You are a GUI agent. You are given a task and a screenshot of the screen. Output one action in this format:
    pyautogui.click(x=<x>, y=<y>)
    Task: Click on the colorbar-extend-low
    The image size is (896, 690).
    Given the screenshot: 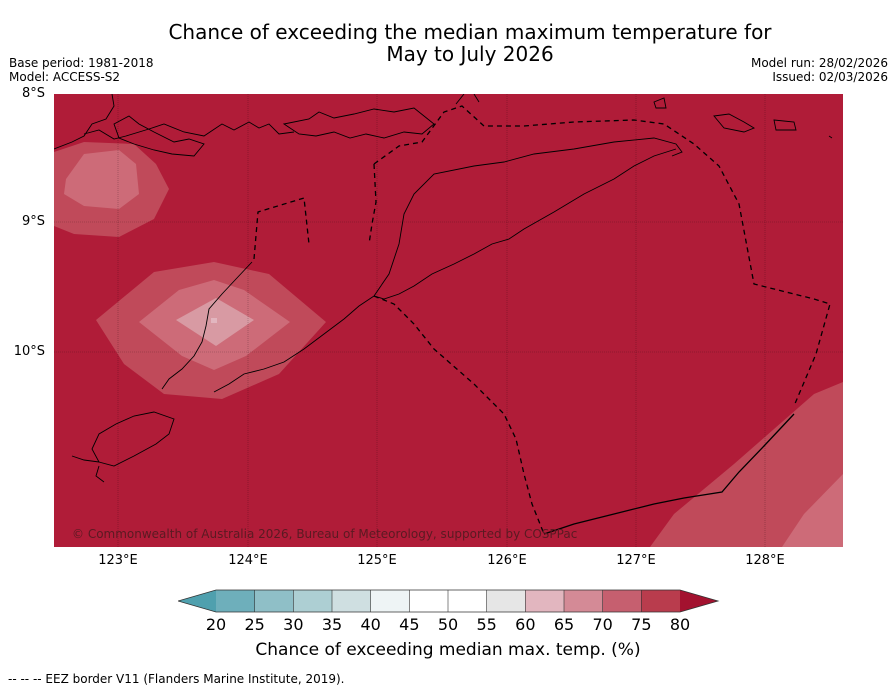 What is the action you would take?
    pyautogui.click(x=197, y=601)
    